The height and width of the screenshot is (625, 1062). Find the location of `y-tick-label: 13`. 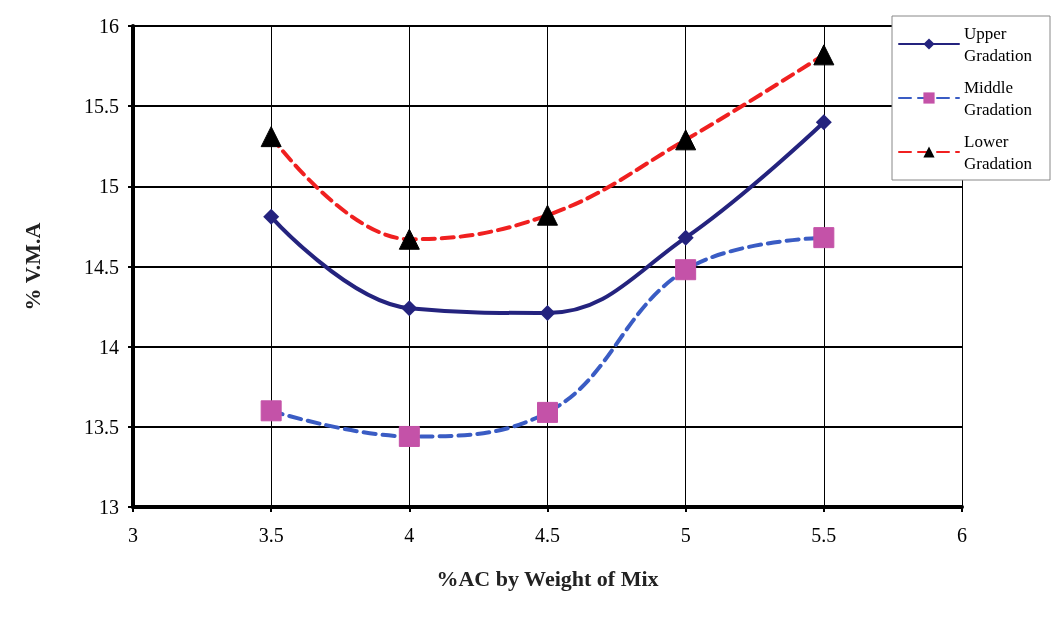

y-tick-label: 13 is located at coordinates (109, 507).